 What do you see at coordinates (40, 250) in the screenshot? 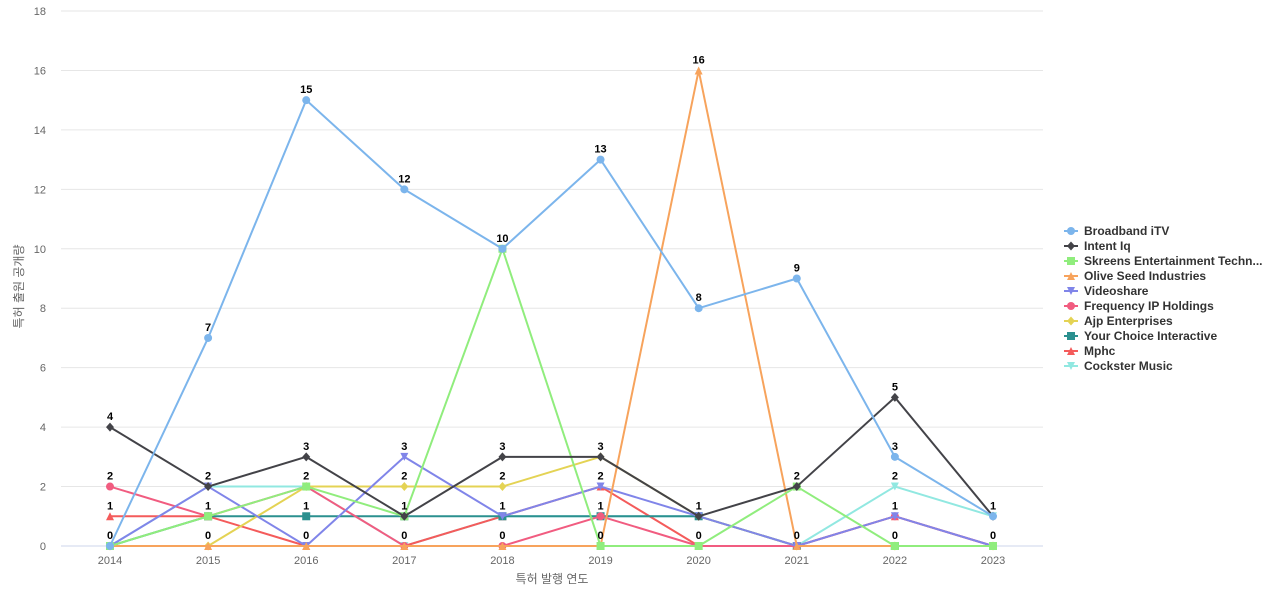
I see `y-tick-label: 10` at bounding box center [40, 250].